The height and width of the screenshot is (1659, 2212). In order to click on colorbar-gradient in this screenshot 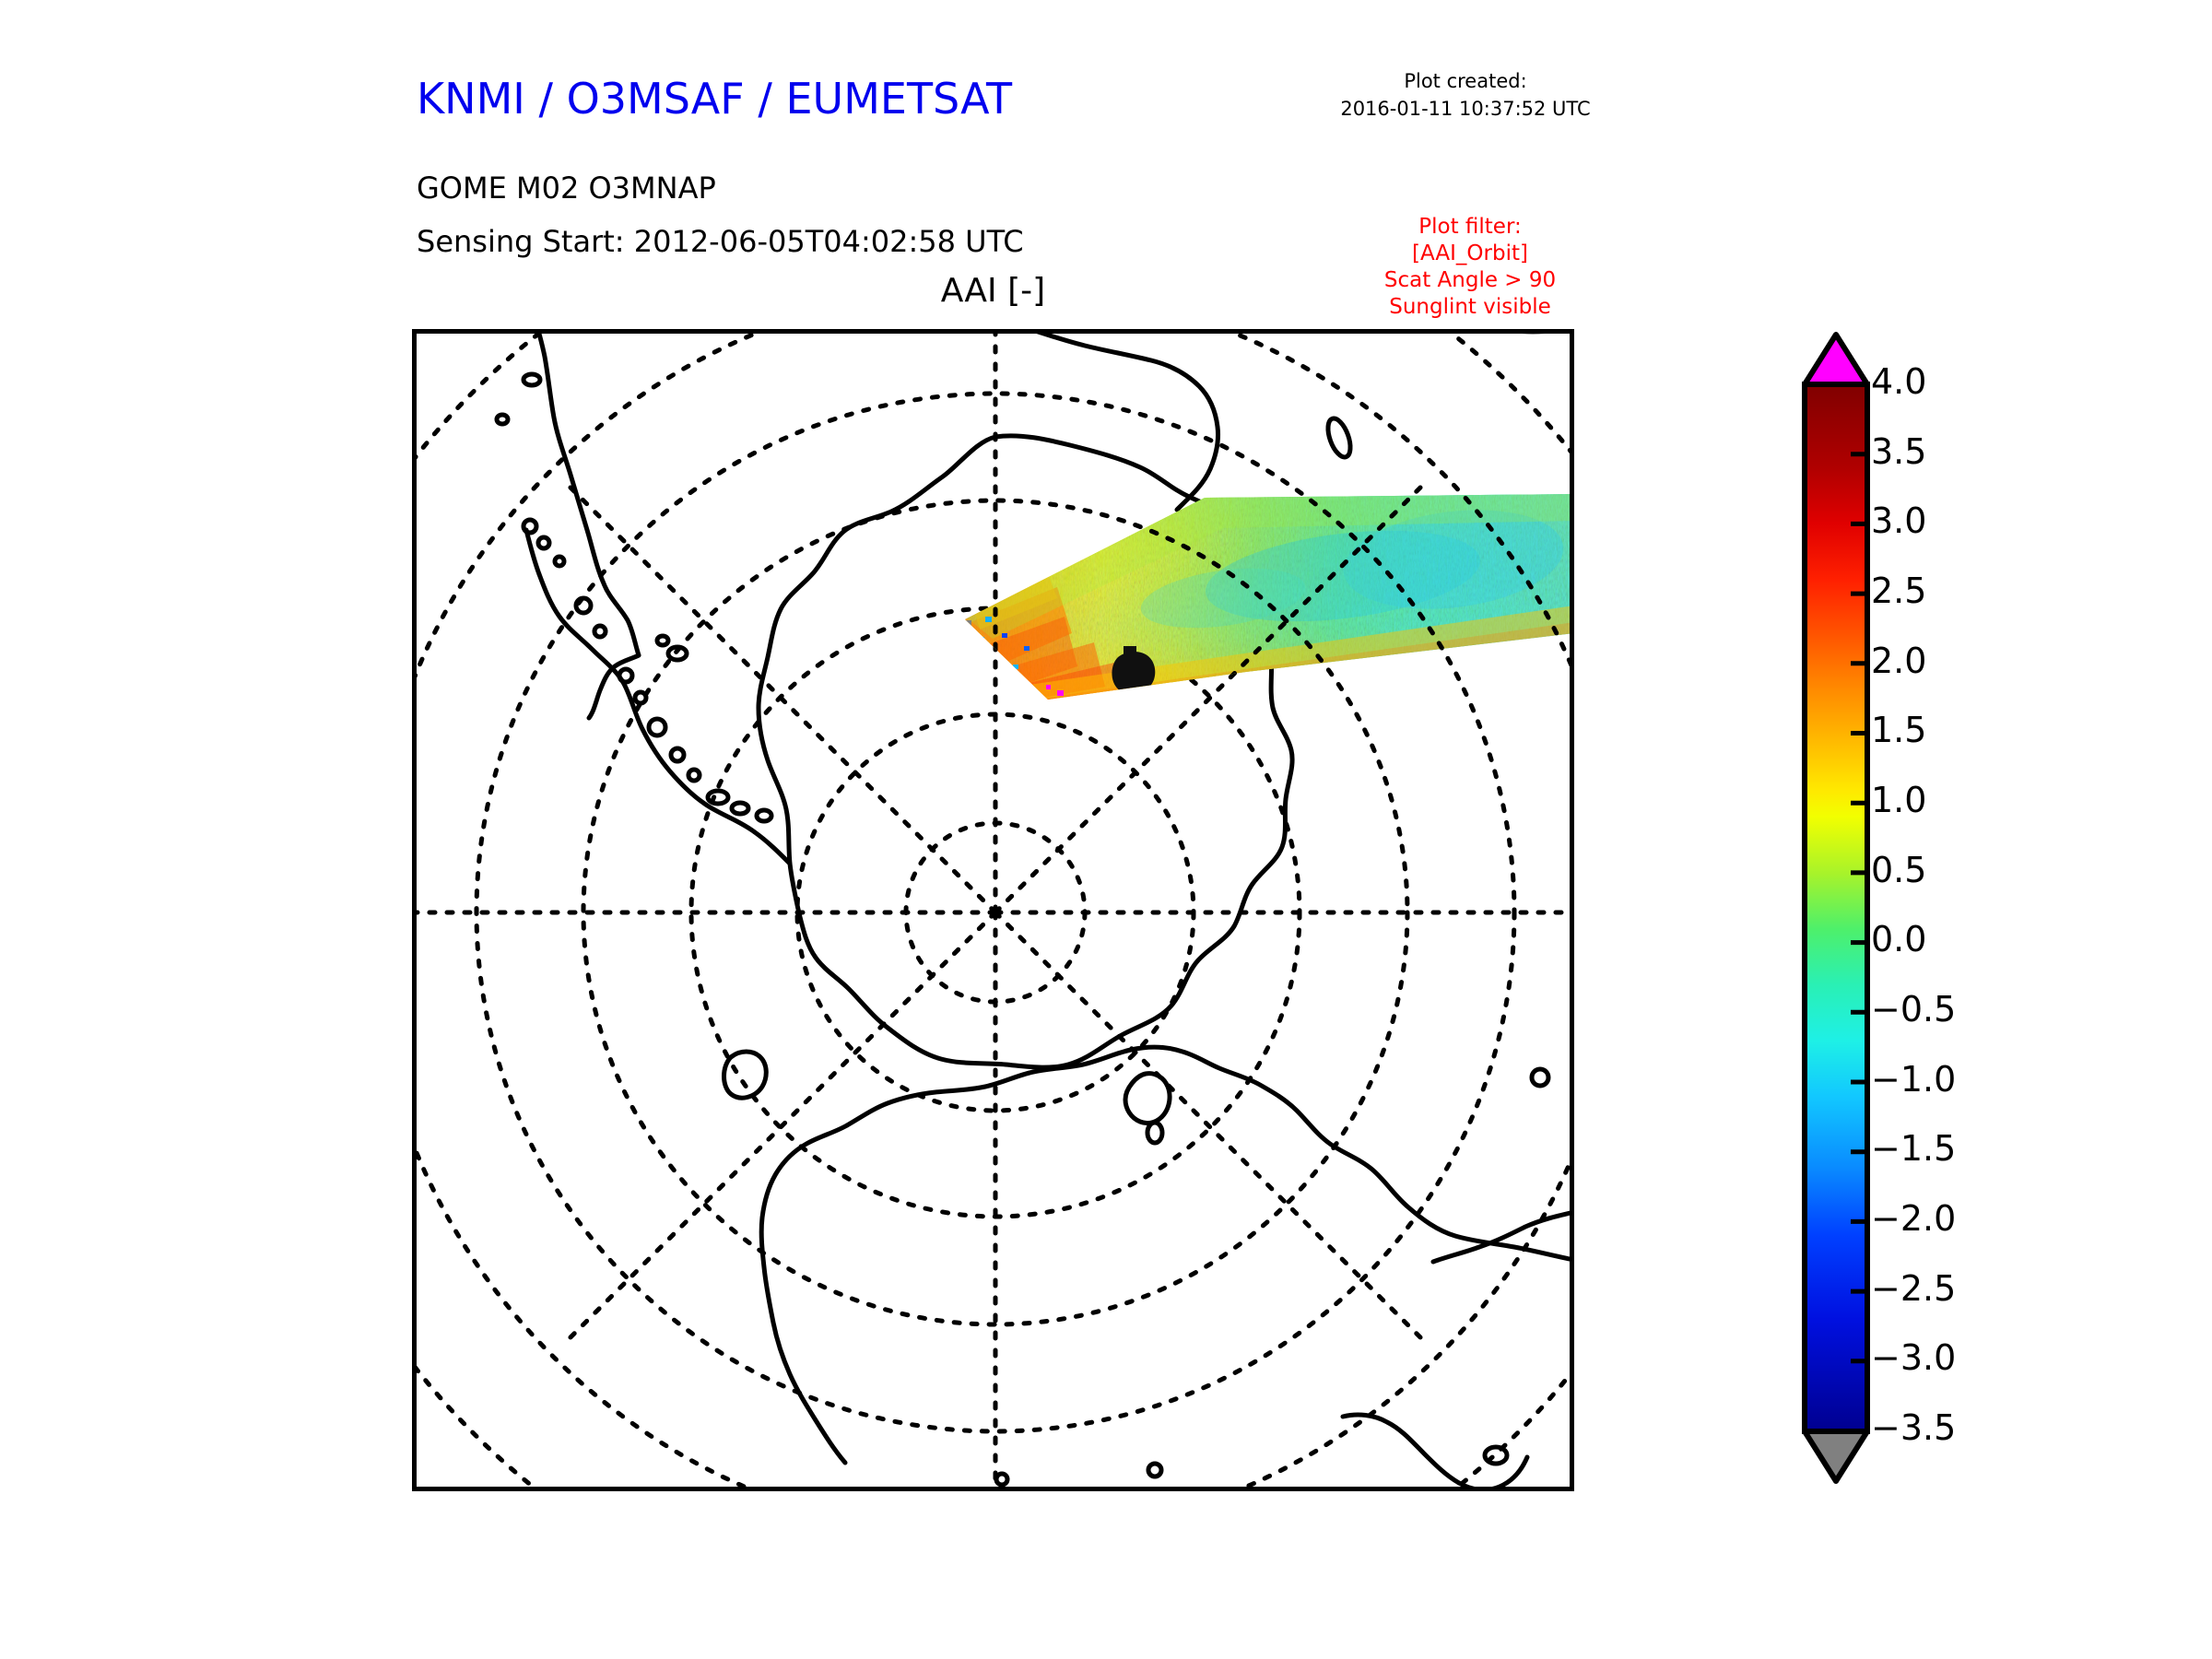, I will do `click(1836, 907)`.